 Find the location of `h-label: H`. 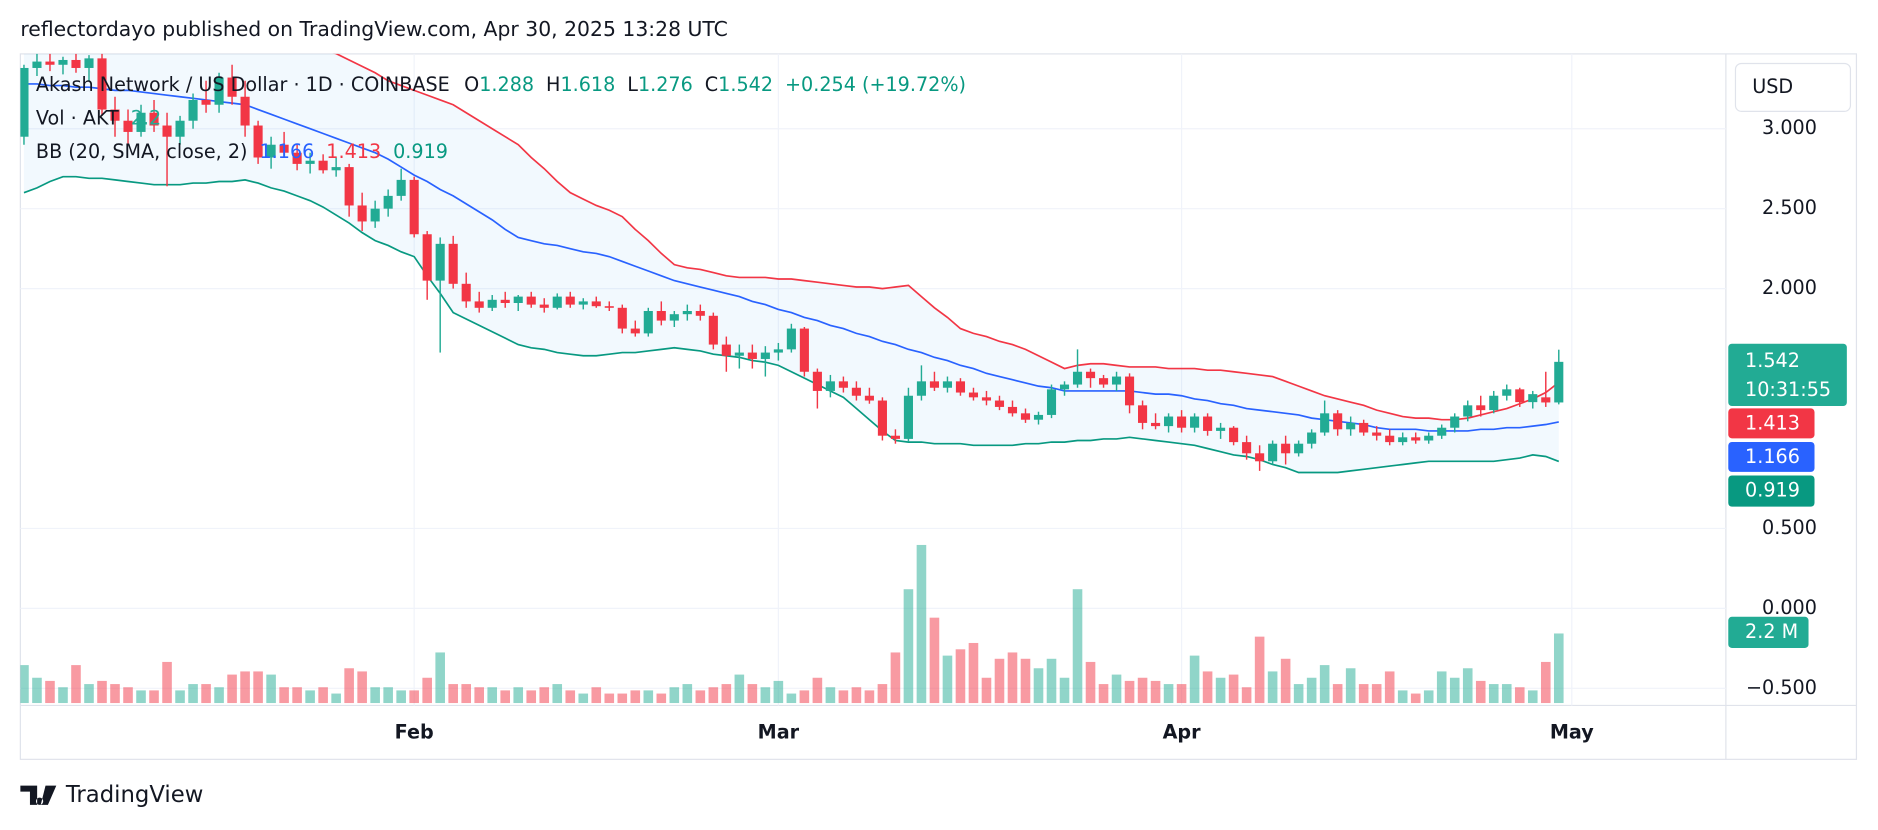

h-label: H is located at coordinates (553, 84).